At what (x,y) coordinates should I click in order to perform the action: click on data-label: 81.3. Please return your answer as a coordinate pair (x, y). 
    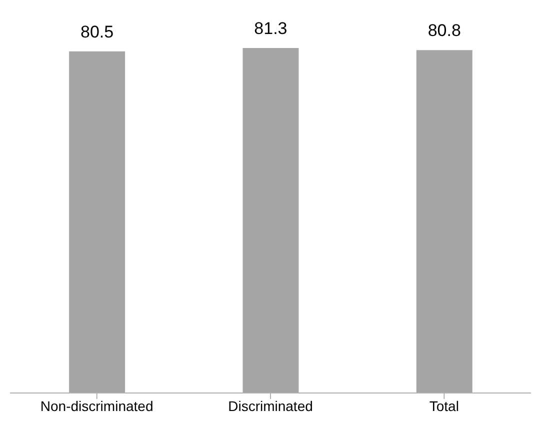
    Looking at the image, I should click on (271, 28).